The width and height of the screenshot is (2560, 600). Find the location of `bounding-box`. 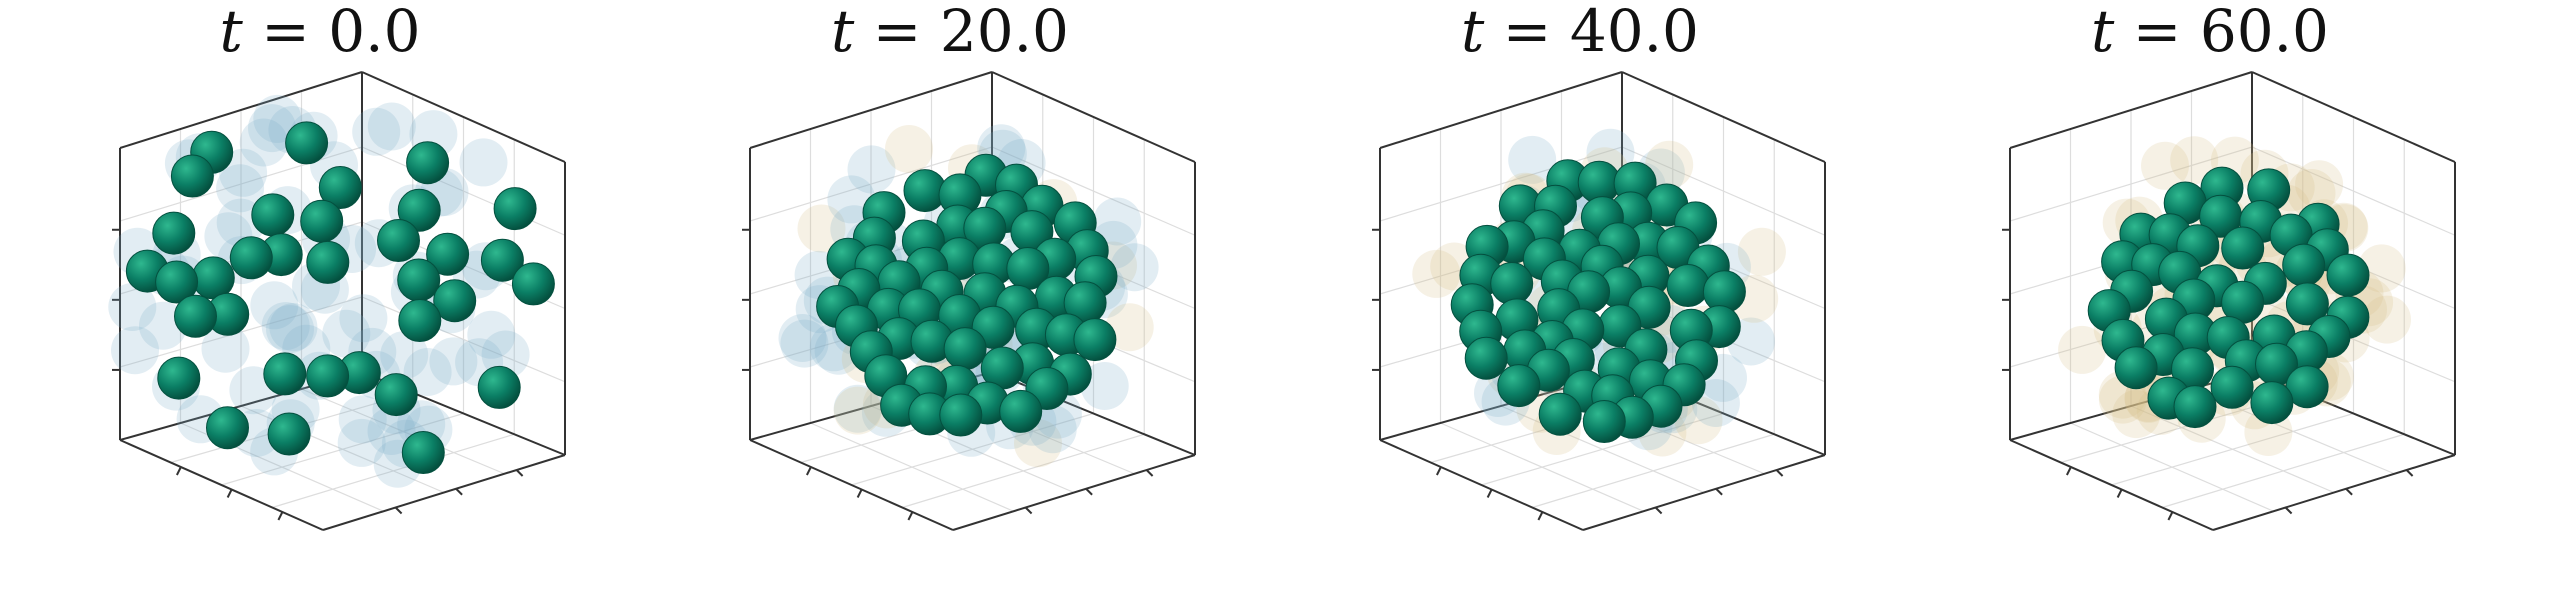

bounding-box is located at coordinates (1599, 301).